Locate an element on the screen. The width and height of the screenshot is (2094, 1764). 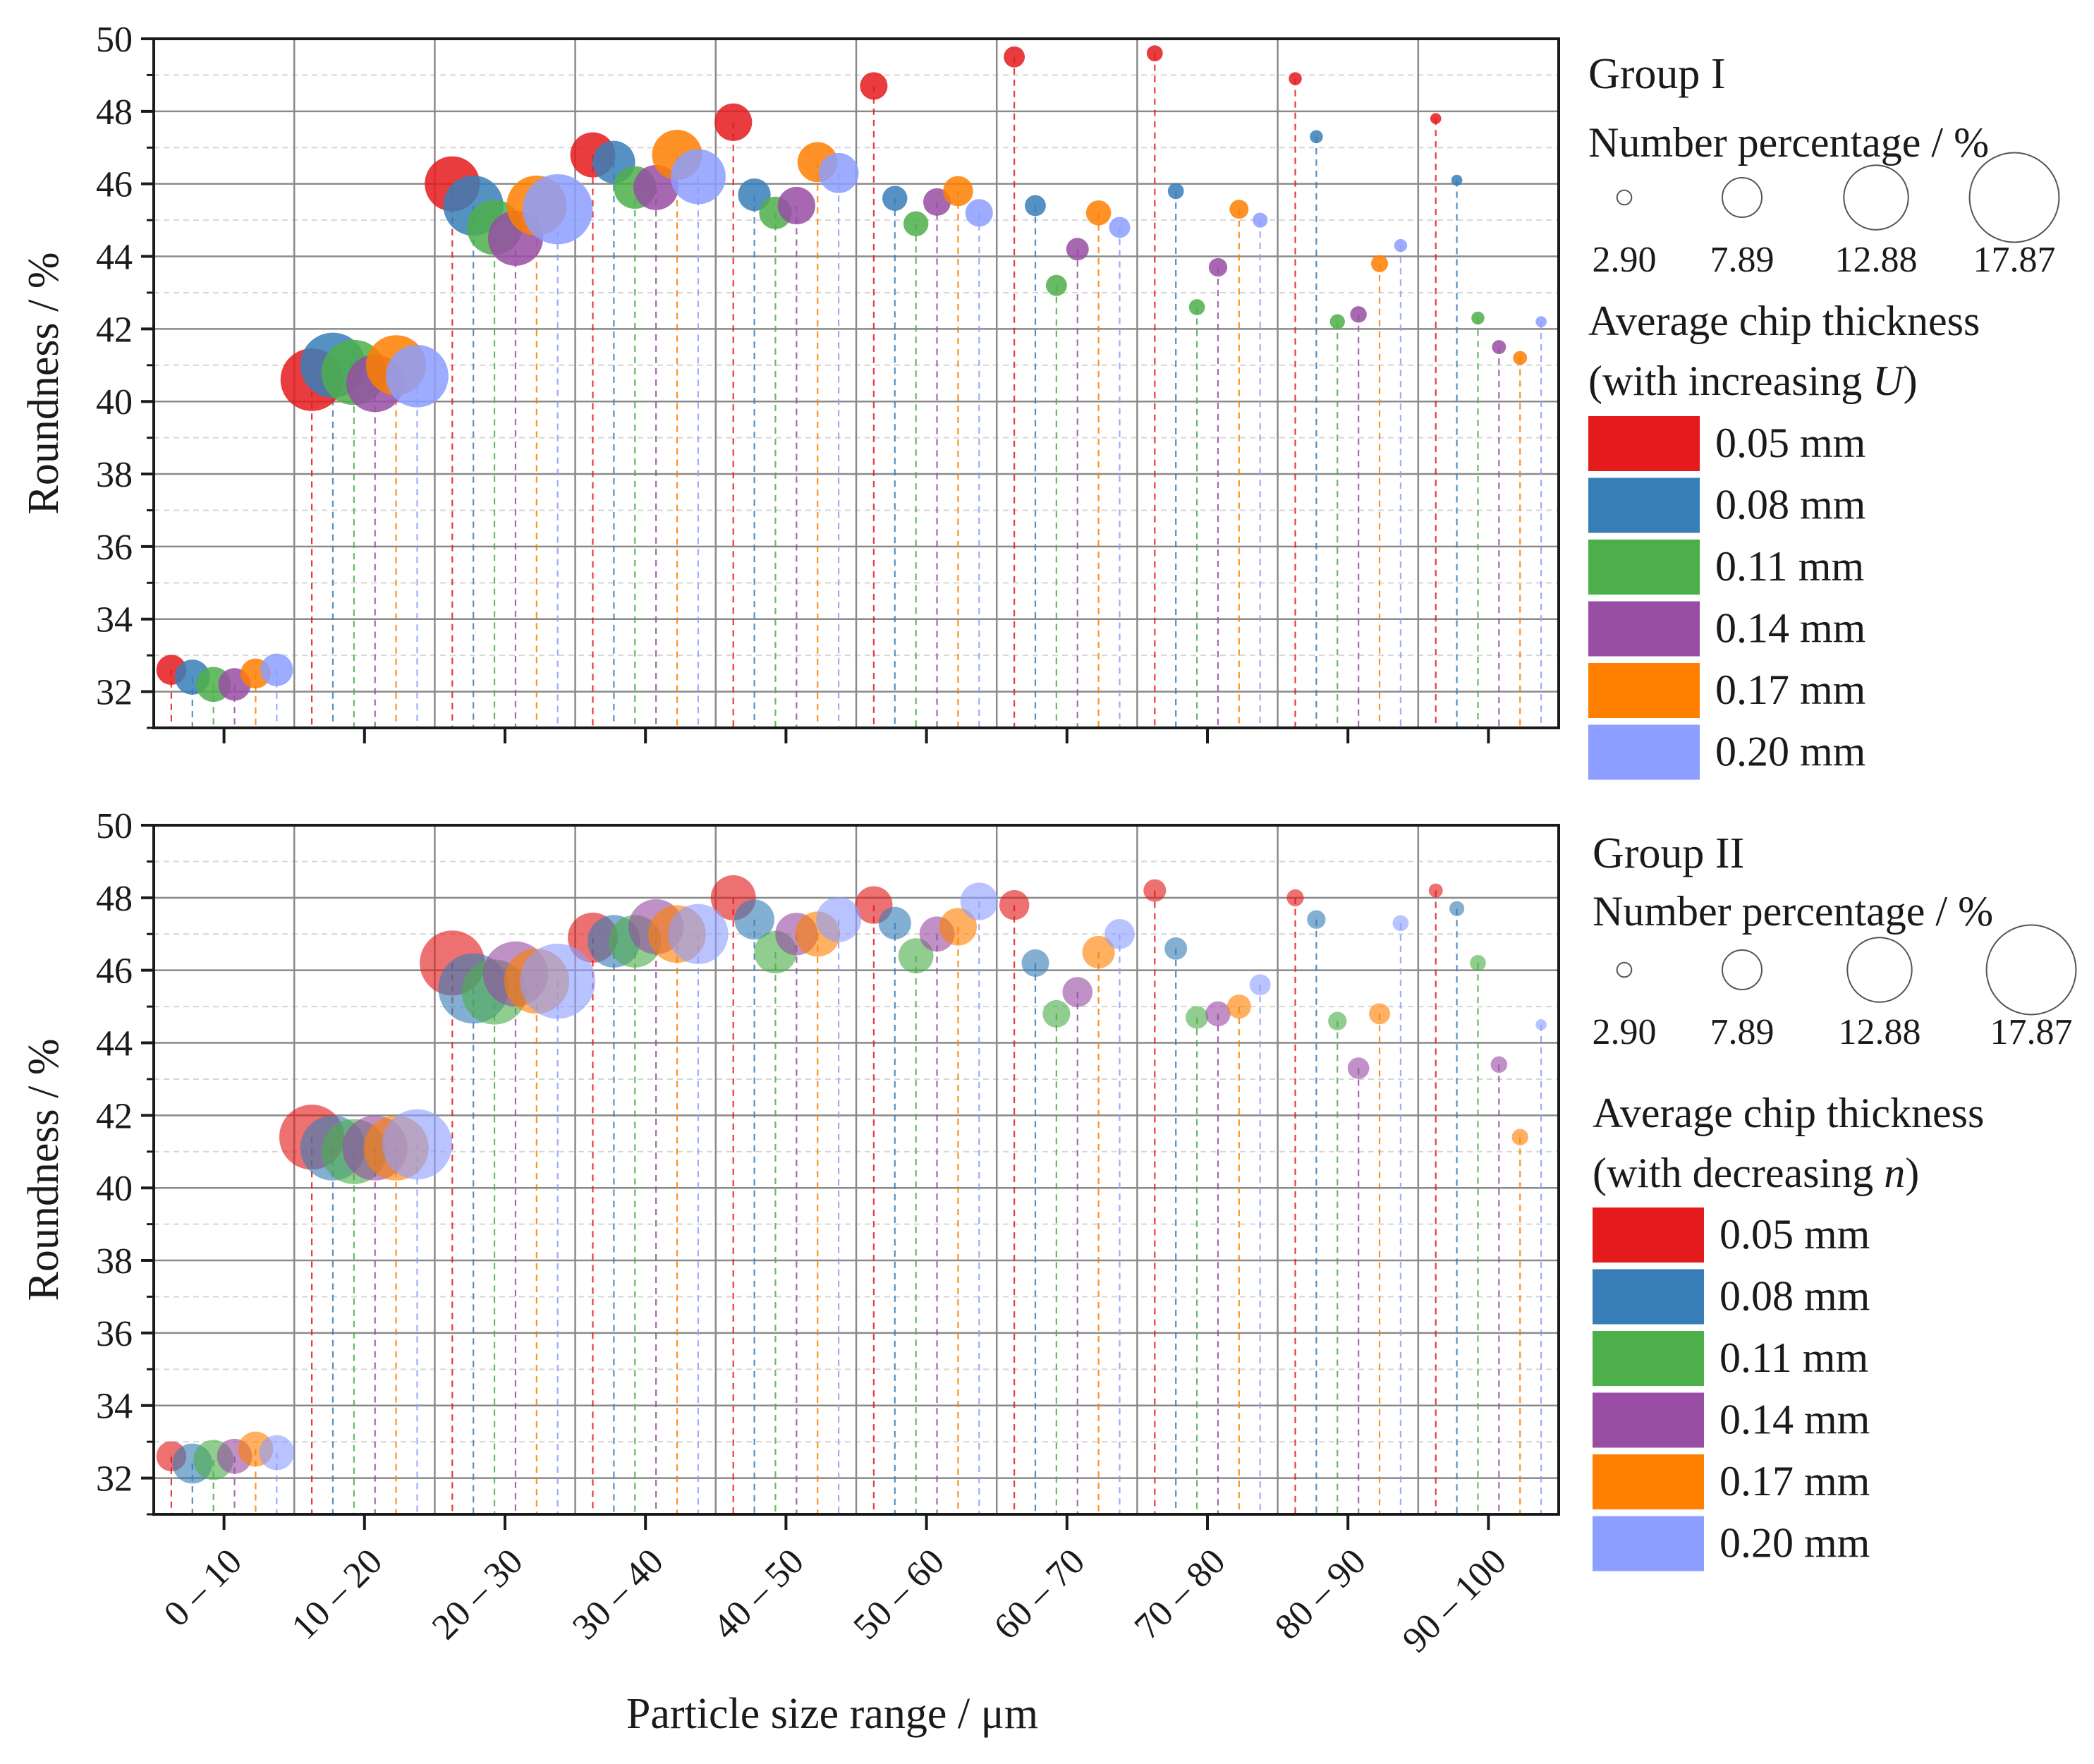
legend-color-subtitle-prefix: (with increasing is located at coordinates (1730, 381).